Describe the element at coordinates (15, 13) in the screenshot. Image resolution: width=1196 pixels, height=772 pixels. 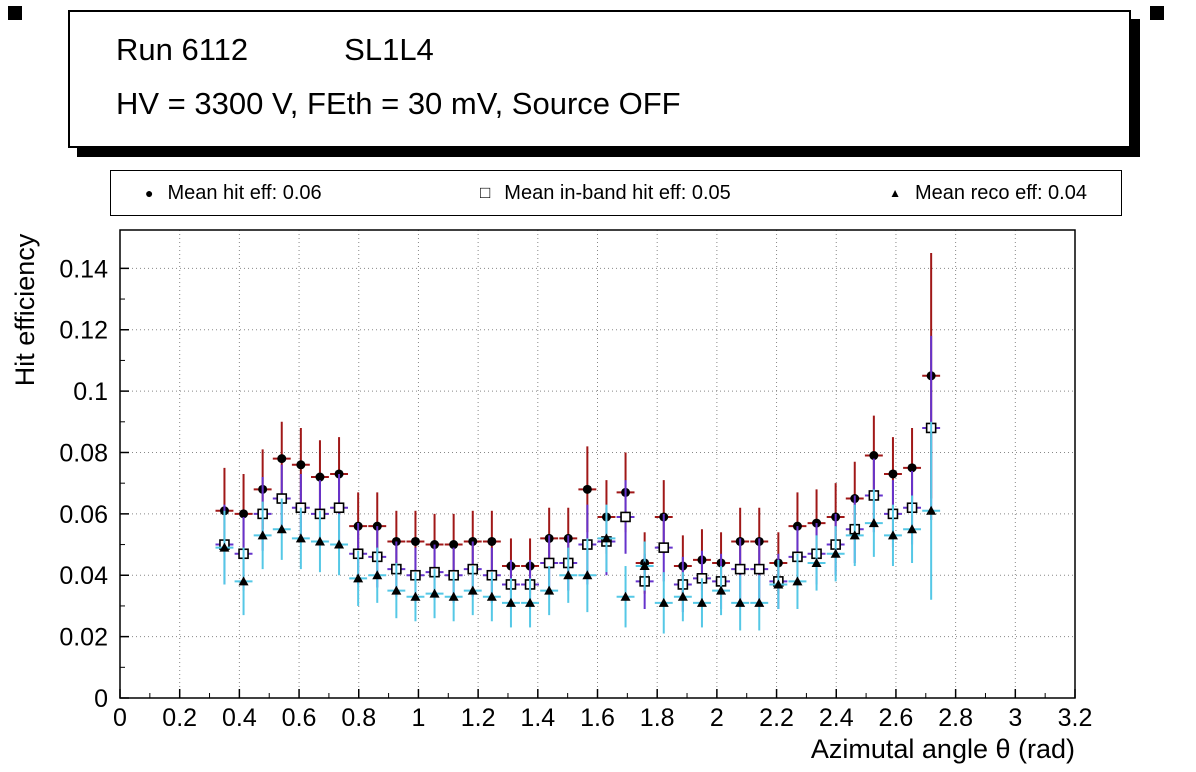
I see `canvas-corner-marker-left` at that location.